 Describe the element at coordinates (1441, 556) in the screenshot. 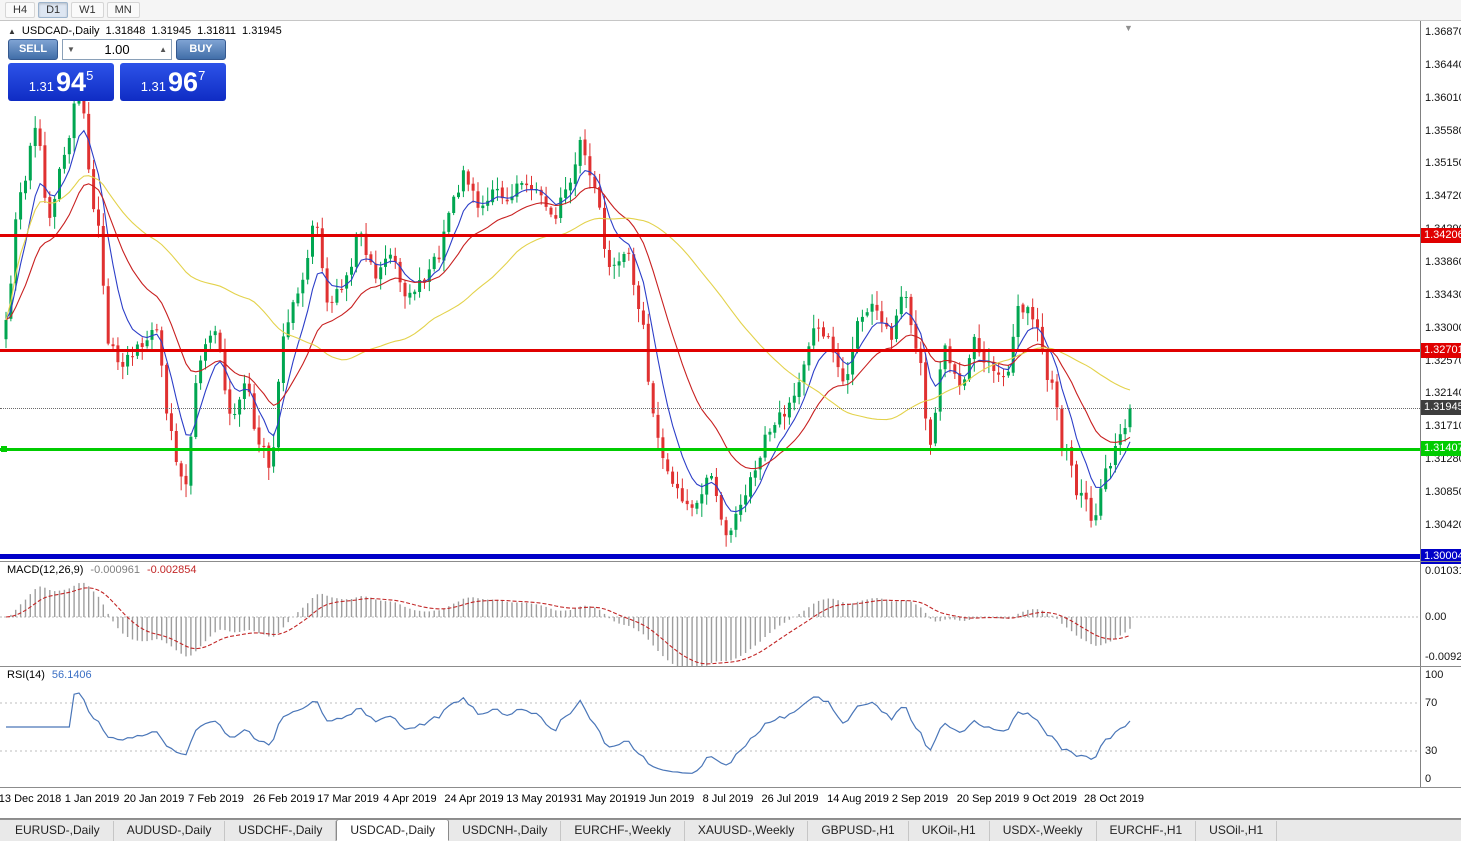

I see `price-badge-1.30004: 1.30004` at that location.